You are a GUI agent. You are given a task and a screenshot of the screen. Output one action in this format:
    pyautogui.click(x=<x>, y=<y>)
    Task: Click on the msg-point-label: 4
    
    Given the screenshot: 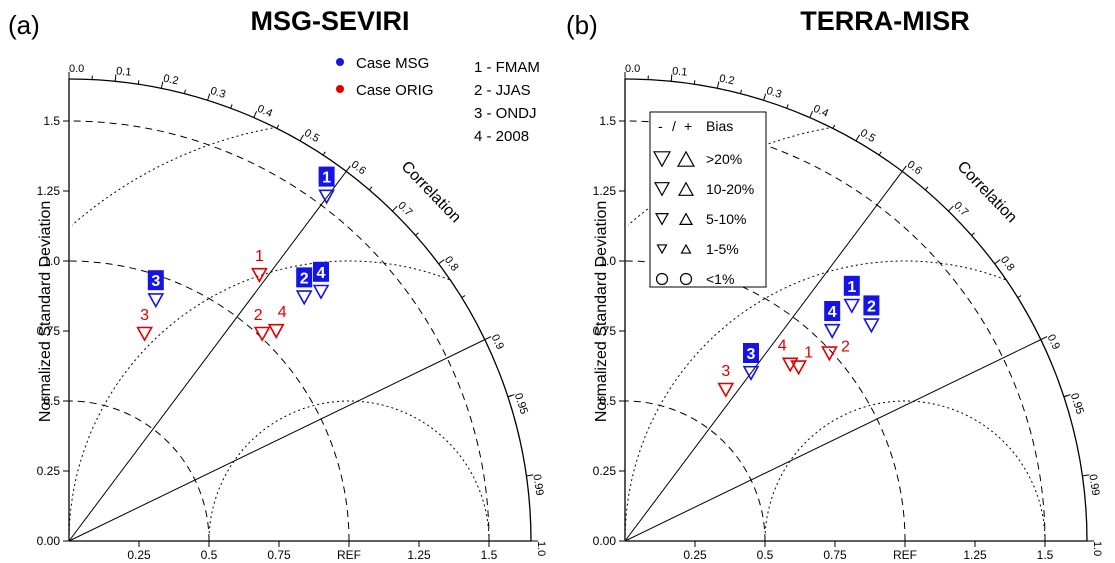 What is the action you would take?
    pyautogui.click(x=321, y=273)
    